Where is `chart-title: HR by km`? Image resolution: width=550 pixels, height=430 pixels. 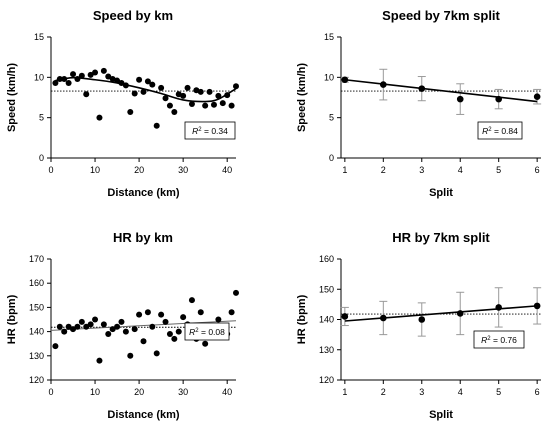
chart-title: HR by km is located at coordinates (143, 237).